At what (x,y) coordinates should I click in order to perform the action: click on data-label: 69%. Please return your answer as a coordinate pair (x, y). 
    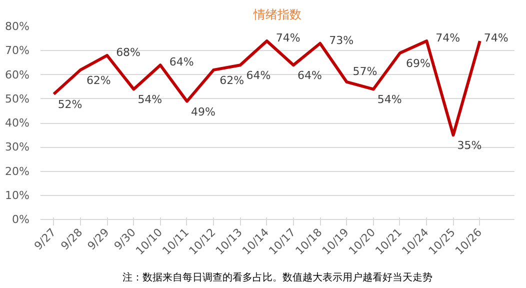
    Looking at the image, I should click on (418, 63).